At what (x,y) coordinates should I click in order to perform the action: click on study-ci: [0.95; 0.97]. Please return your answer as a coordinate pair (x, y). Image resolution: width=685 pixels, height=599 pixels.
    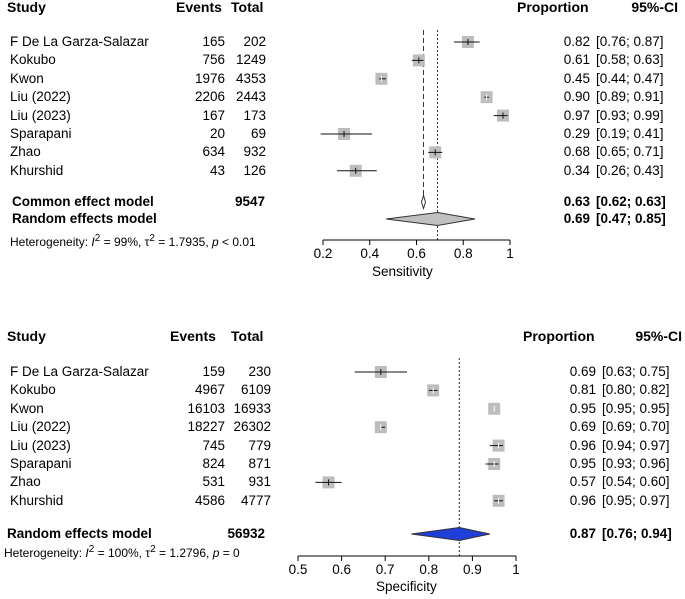
    Looking at the image, I should click on (636, 500).